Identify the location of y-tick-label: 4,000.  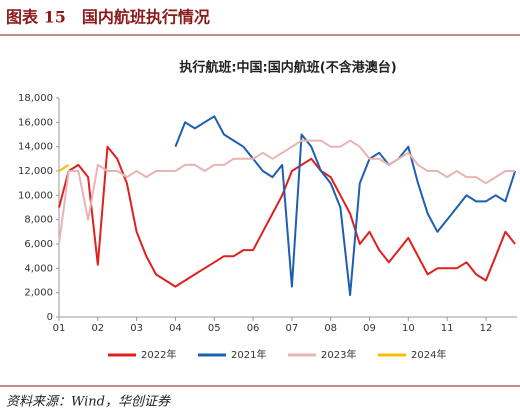
(38, 268).